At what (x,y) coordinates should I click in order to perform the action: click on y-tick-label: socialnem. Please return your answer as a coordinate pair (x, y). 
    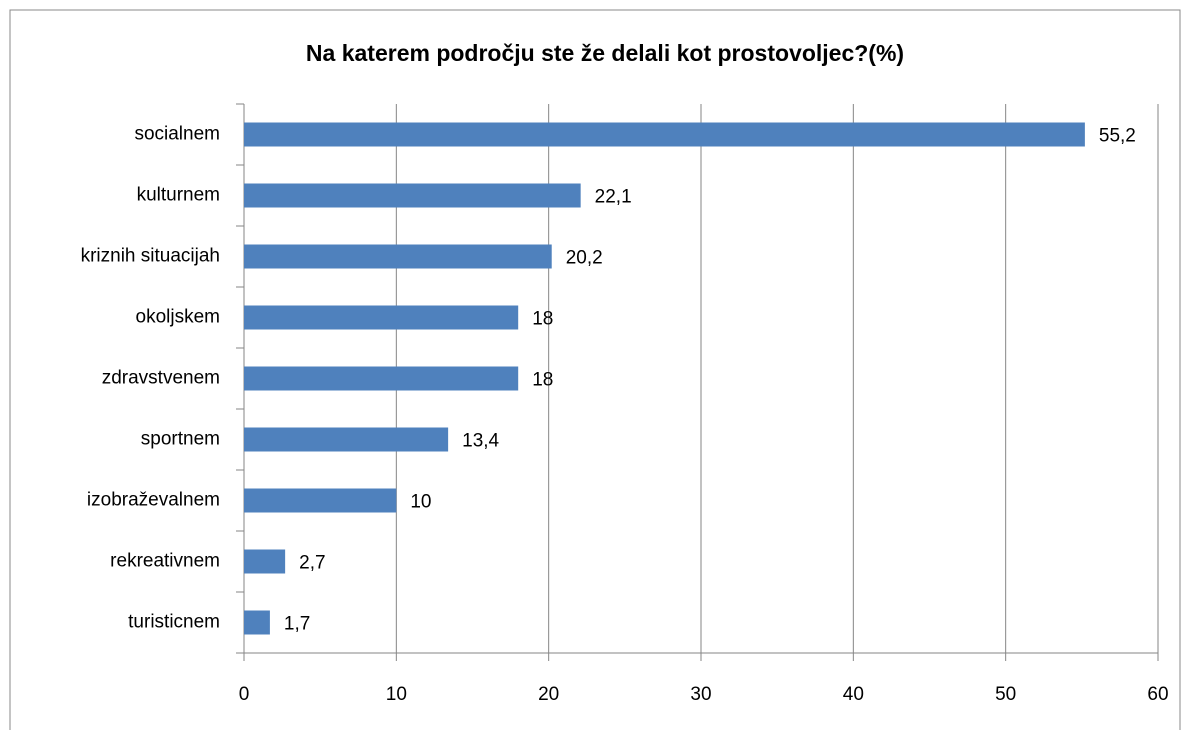
    Looking at the image, I should click on (177, 134).